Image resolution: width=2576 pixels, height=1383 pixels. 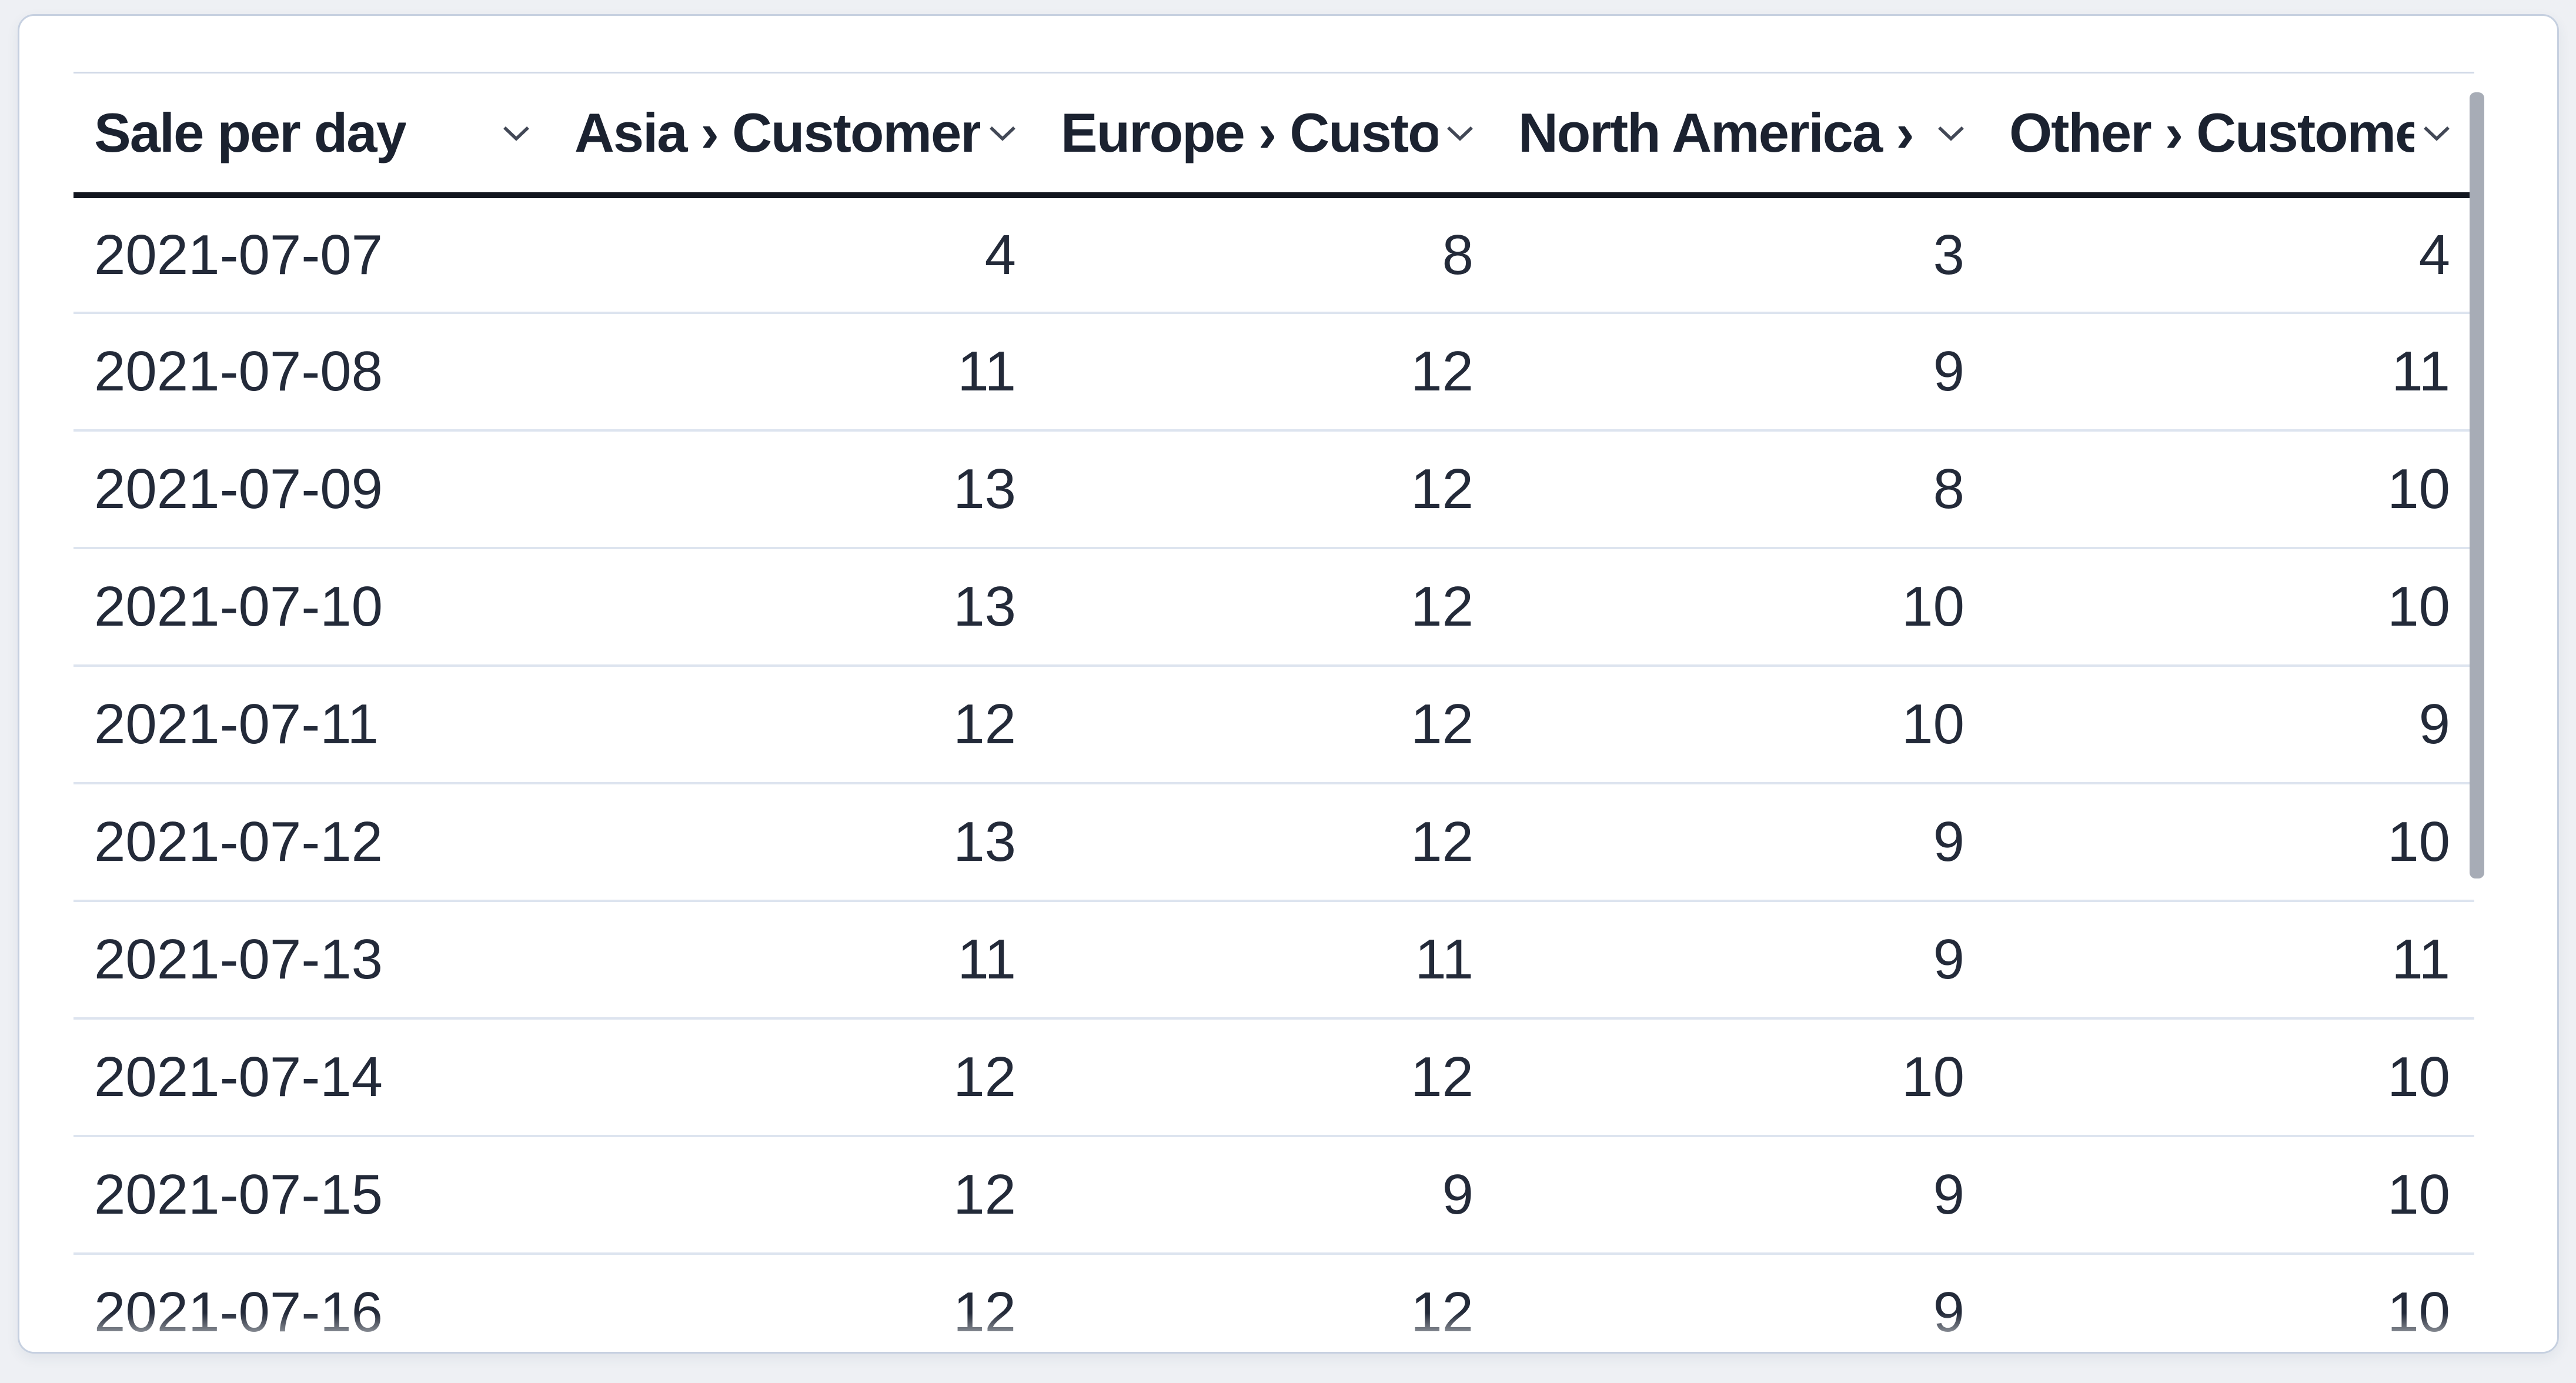 What do you see at coordinates (313, 1303) in the screenshot?
I see `date-cell: 2021-07-16` at bounding box center [313, 1303].